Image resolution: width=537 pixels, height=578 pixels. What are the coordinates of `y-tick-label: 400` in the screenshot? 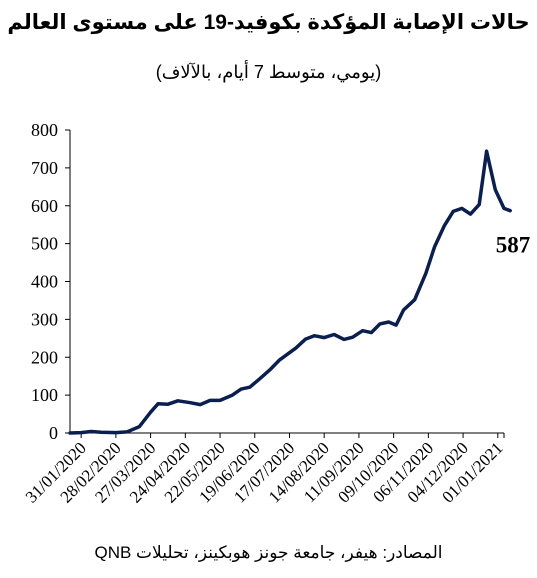 It's located at (44, 282).